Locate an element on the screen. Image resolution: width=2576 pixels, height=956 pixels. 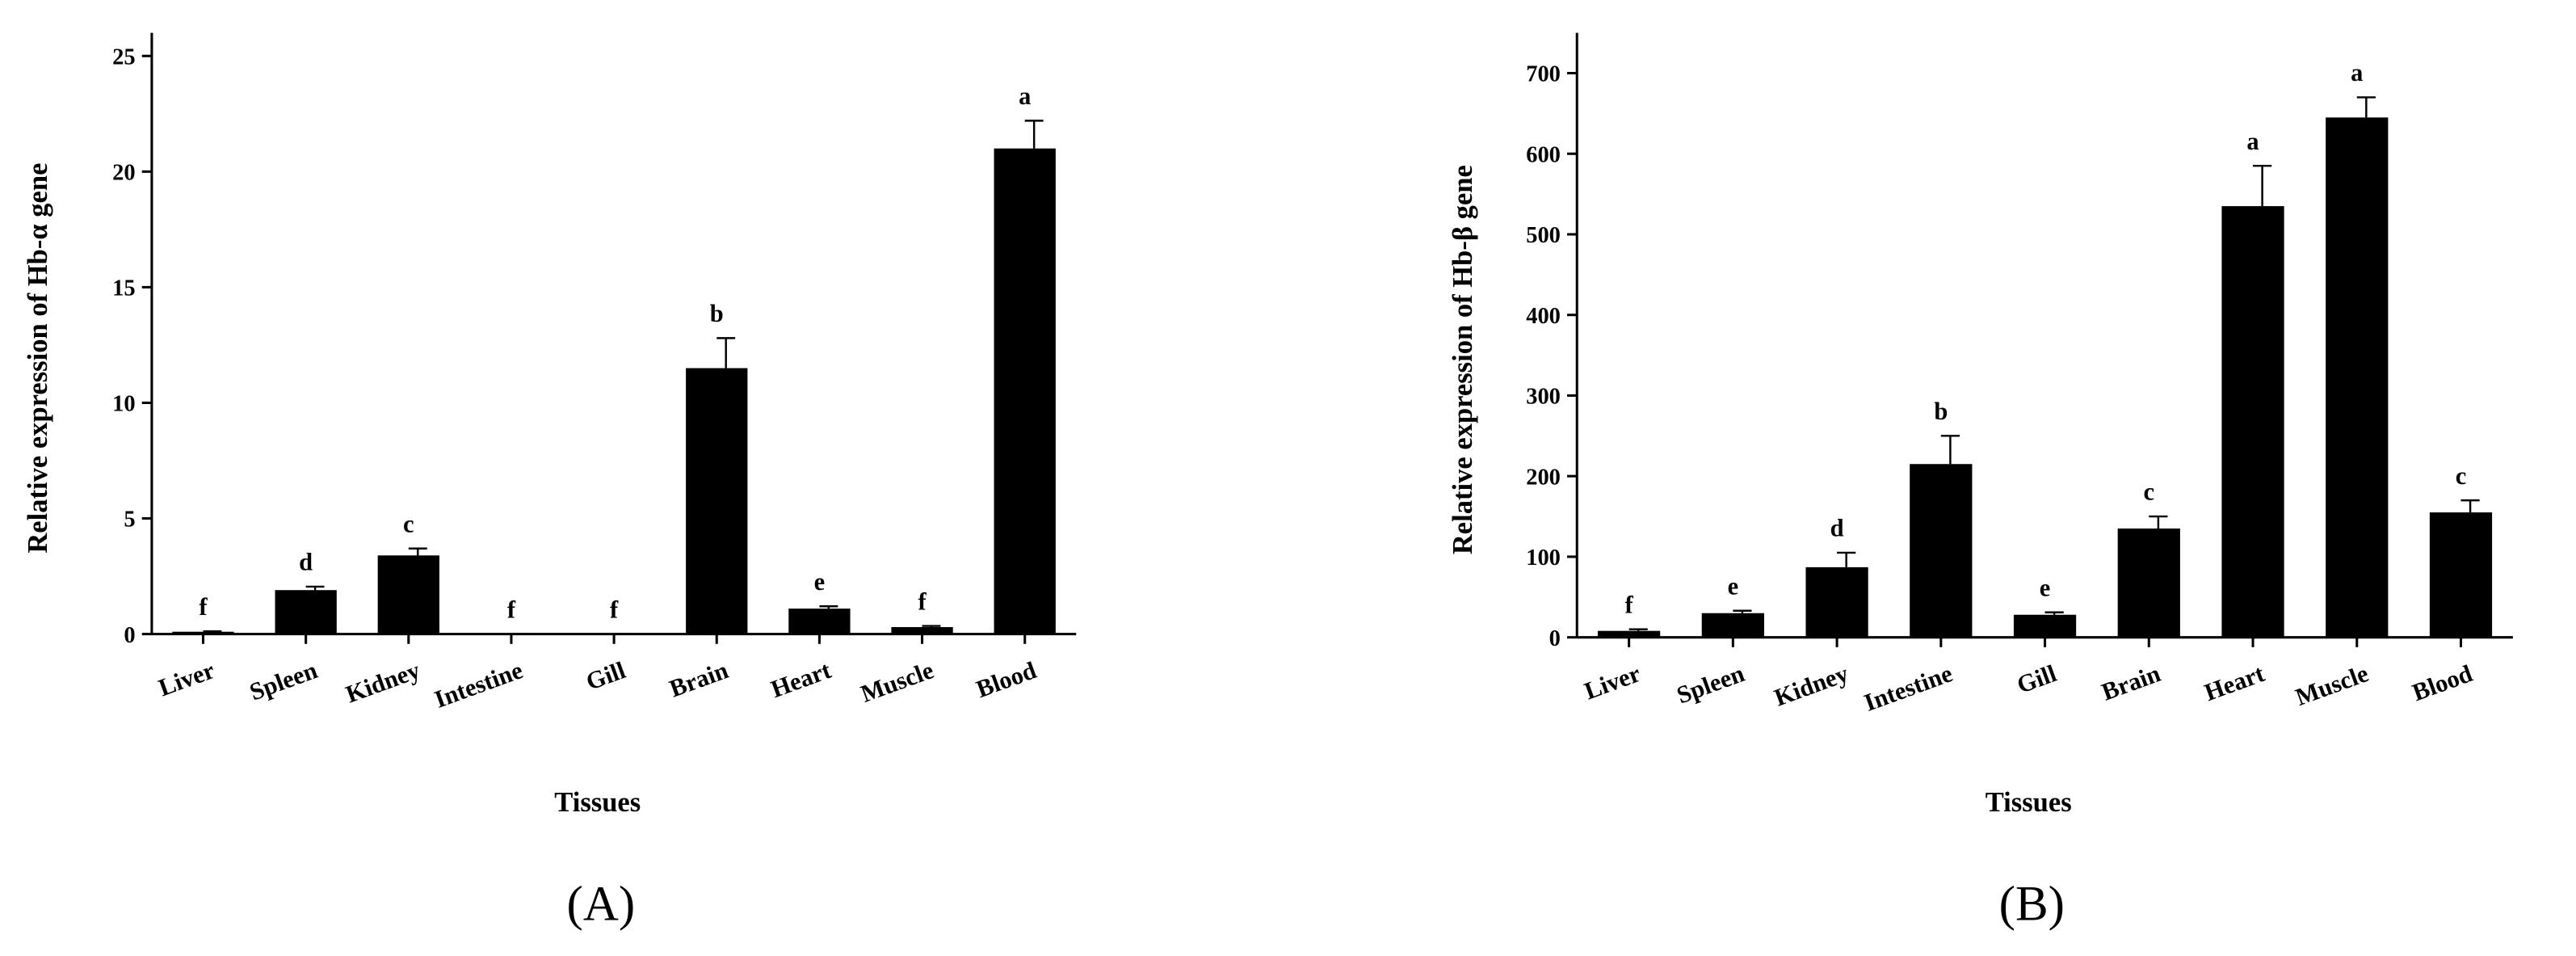
y-tick-label: 400 is located at coordinates (1543, 316).